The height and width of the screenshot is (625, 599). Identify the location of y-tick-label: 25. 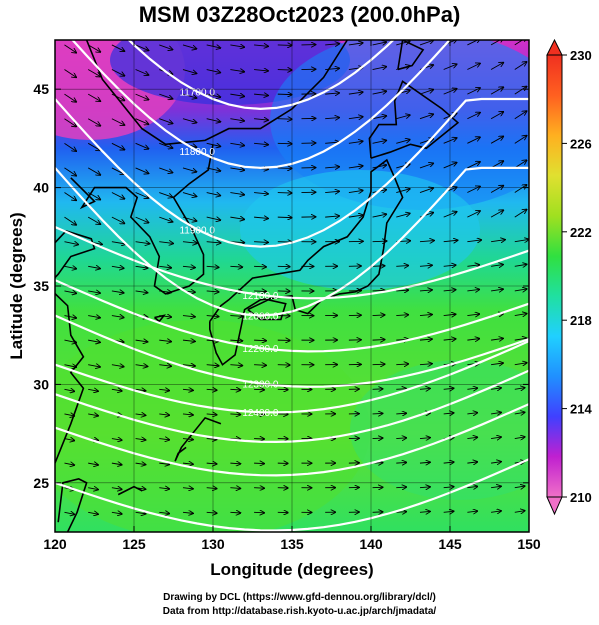
(41, 483).